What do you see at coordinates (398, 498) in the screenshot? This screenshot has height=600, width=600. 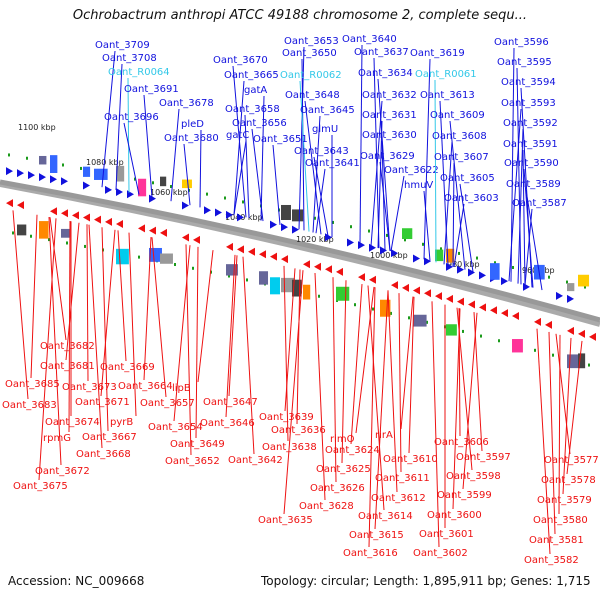 I see `reverse-gene-label: Oant_3612` at bounding box center [398, 498].